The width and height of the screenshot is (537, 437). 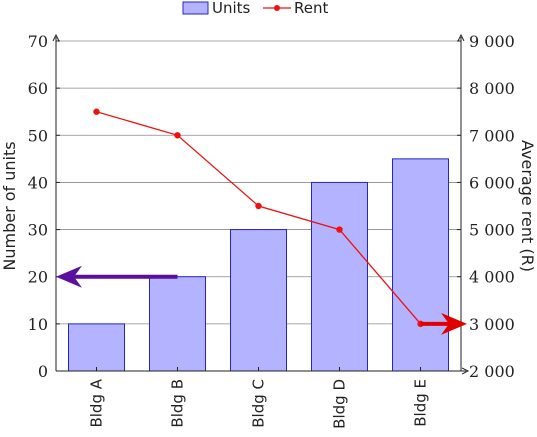 I want to click on bar-bldg-e, so click(x=420, y=265).